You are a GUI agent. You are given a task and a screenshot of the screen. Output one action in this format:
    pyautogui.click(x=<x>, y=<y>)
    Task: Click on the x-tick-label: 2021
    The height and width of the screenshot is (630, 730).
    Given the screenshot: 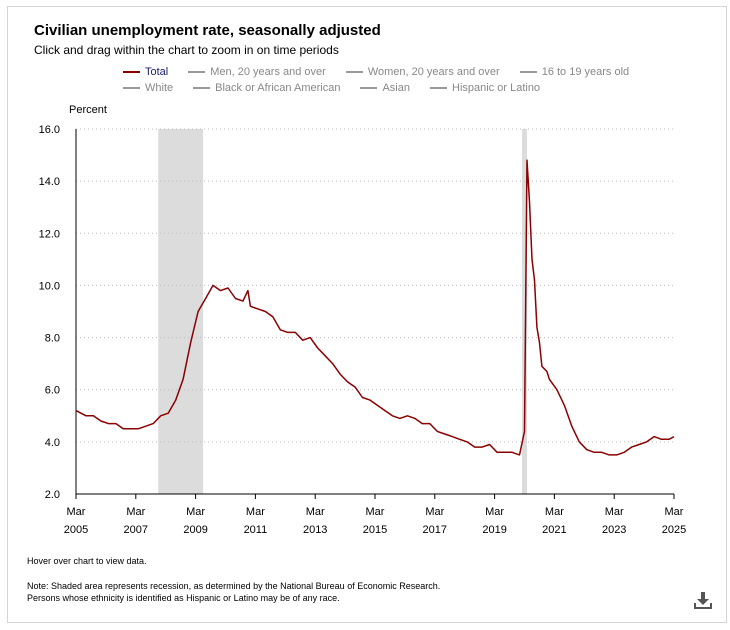 What is the action you would take?
    pyautogui.click(x=554, y=530)
    